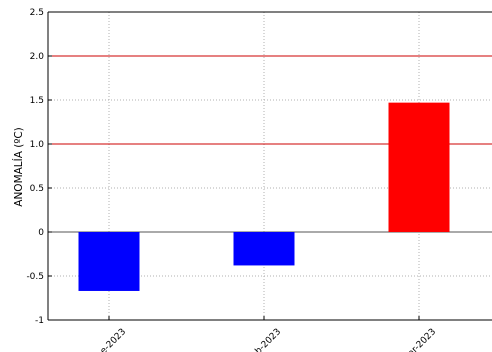 This screenshot has width=492, height=352. Describe the element at coordinates (419, 167) in the screenshot. I see `bar-mar-2023` at that location.